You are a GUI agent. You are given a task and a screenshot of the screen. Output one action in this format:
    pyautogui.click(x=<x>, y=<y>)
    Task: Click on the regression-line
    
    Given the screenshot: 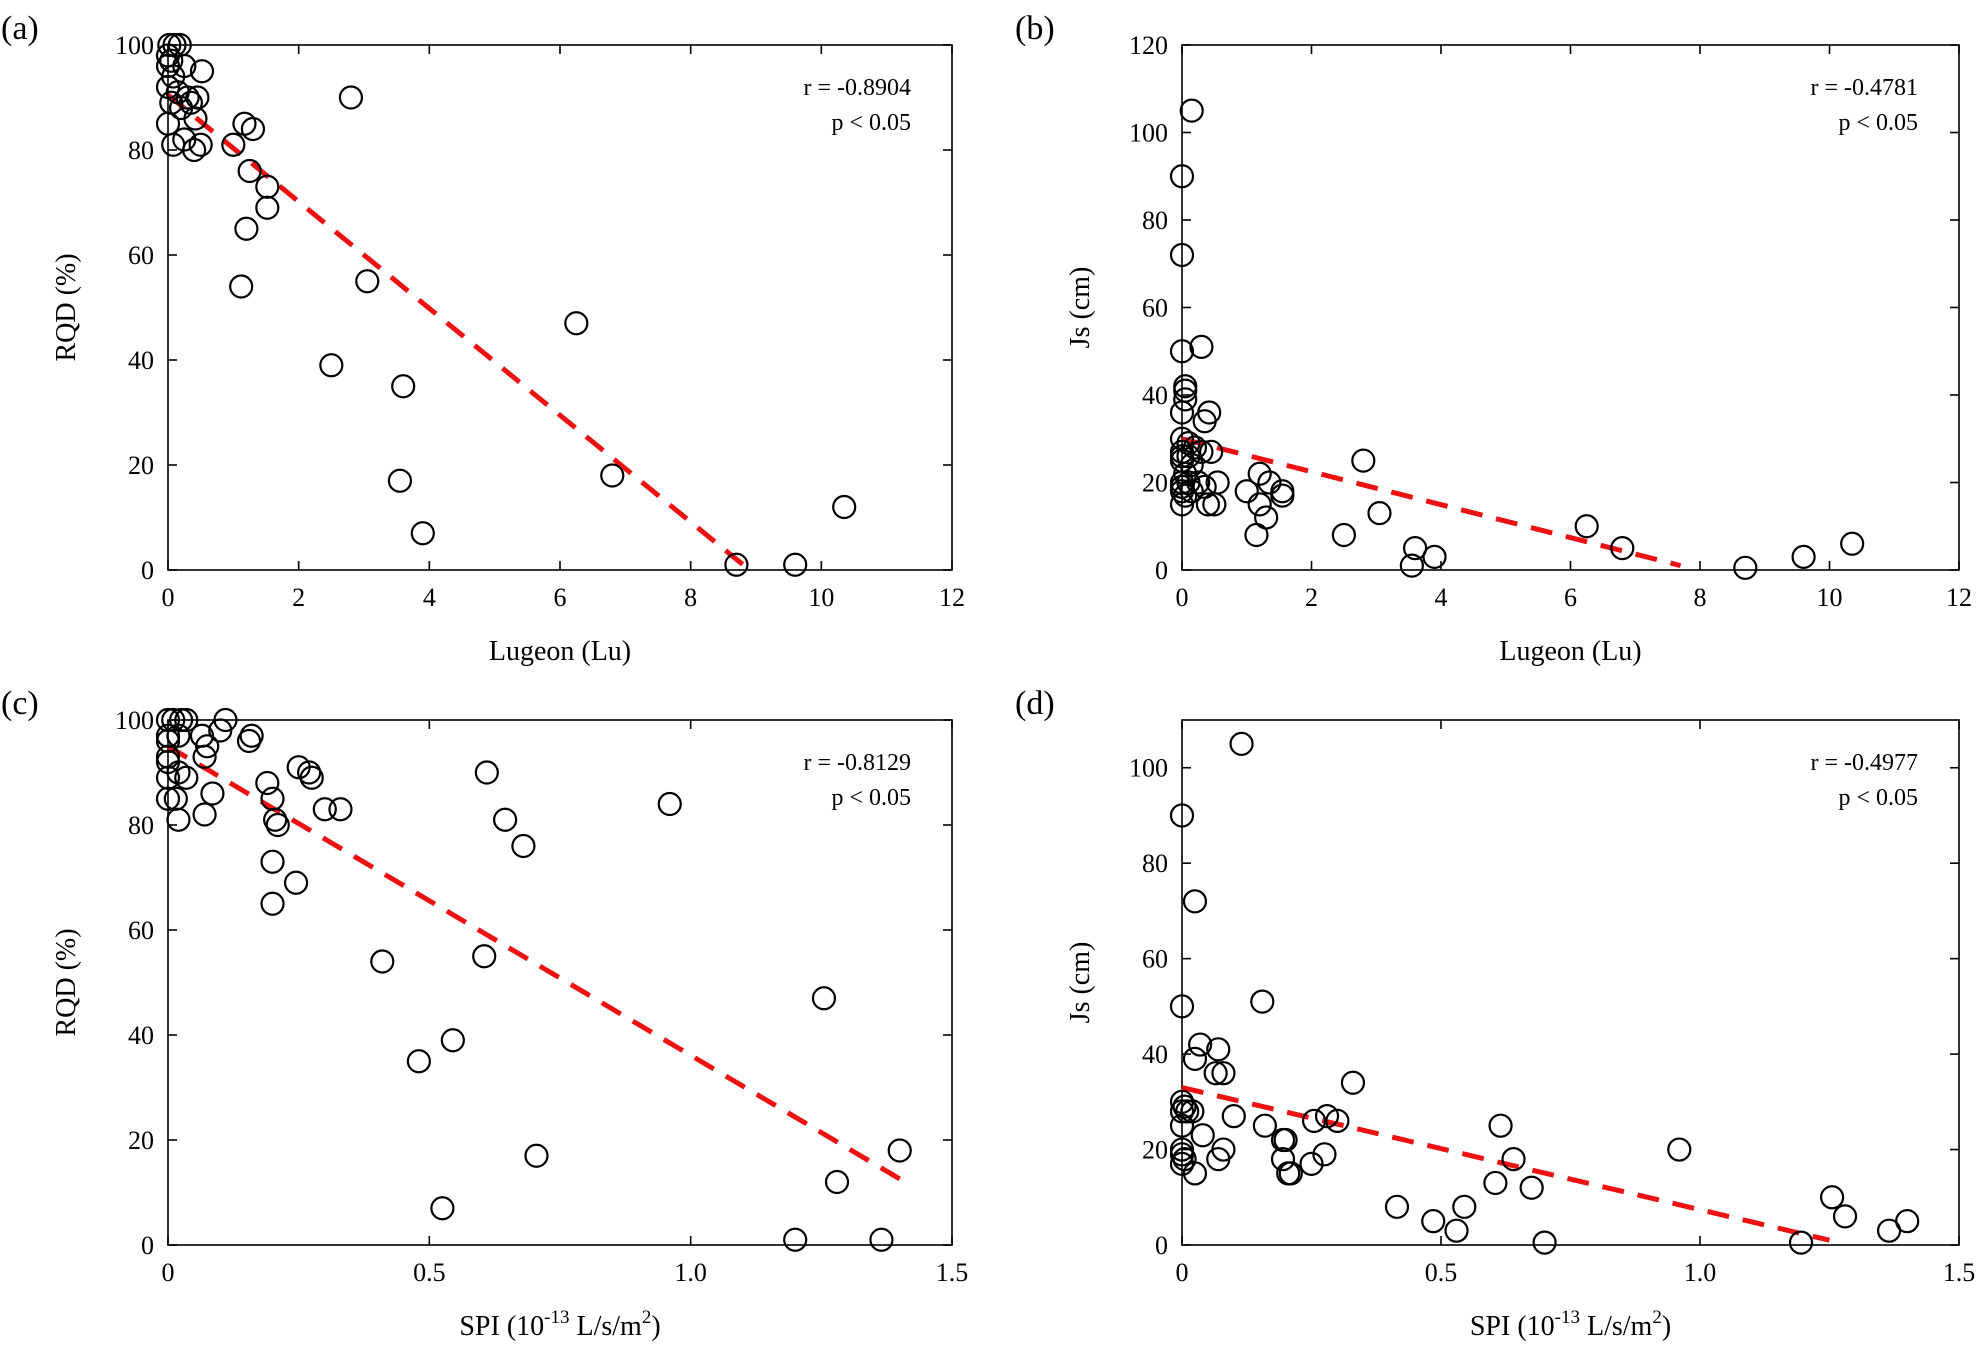 What is the action you would take?
    pyautogui.click(x=1431, y=502)
    